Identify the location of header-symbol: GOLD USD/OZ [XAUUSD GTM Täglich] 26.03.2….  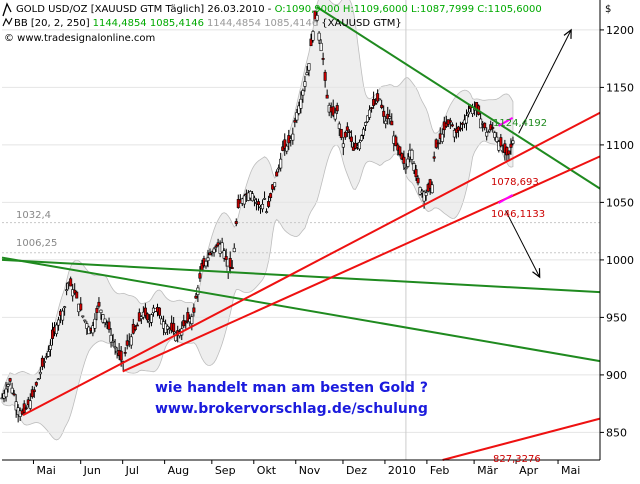
(145, 9).